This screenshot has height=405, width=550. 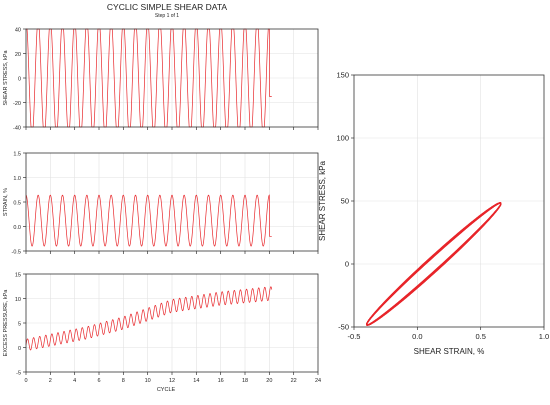 What do you see at coordinates (342, 75) in the screenshot?
I see `y-tick-label: 150` at bounding box center [342, 75].